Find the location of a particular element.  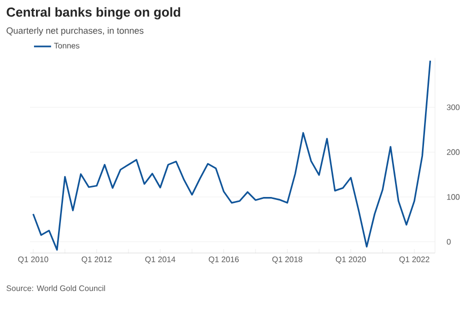

y-tick-label: 100 is located at coordinates (453, 197).